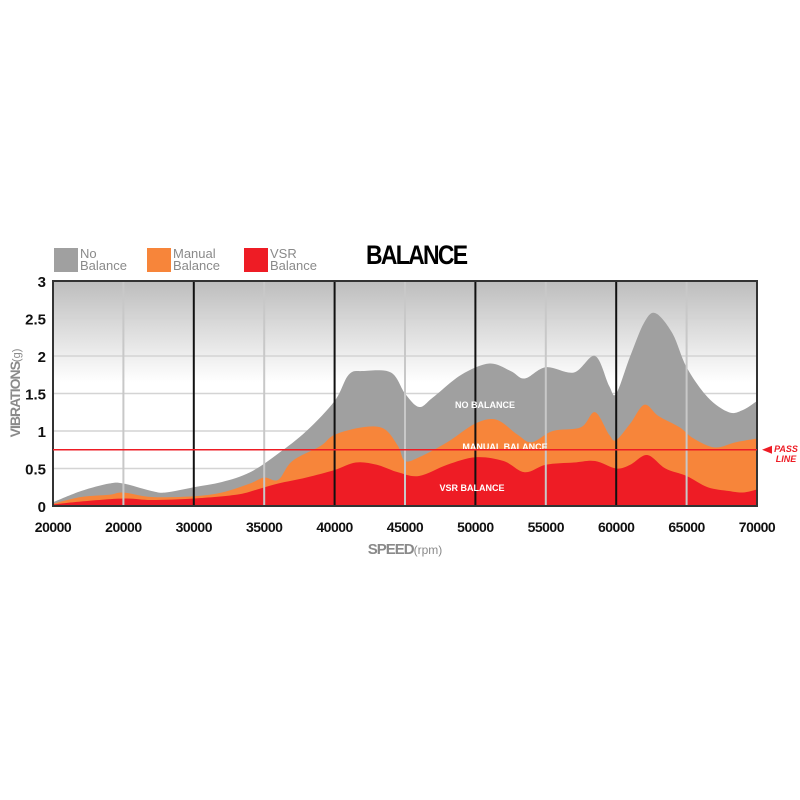 The height and width of the screenshot is (800, 800). Describe the element at coordinates (15, 393) in the screenshot. I see `y-axis-label: VIBRATIONS(g)` at that location.